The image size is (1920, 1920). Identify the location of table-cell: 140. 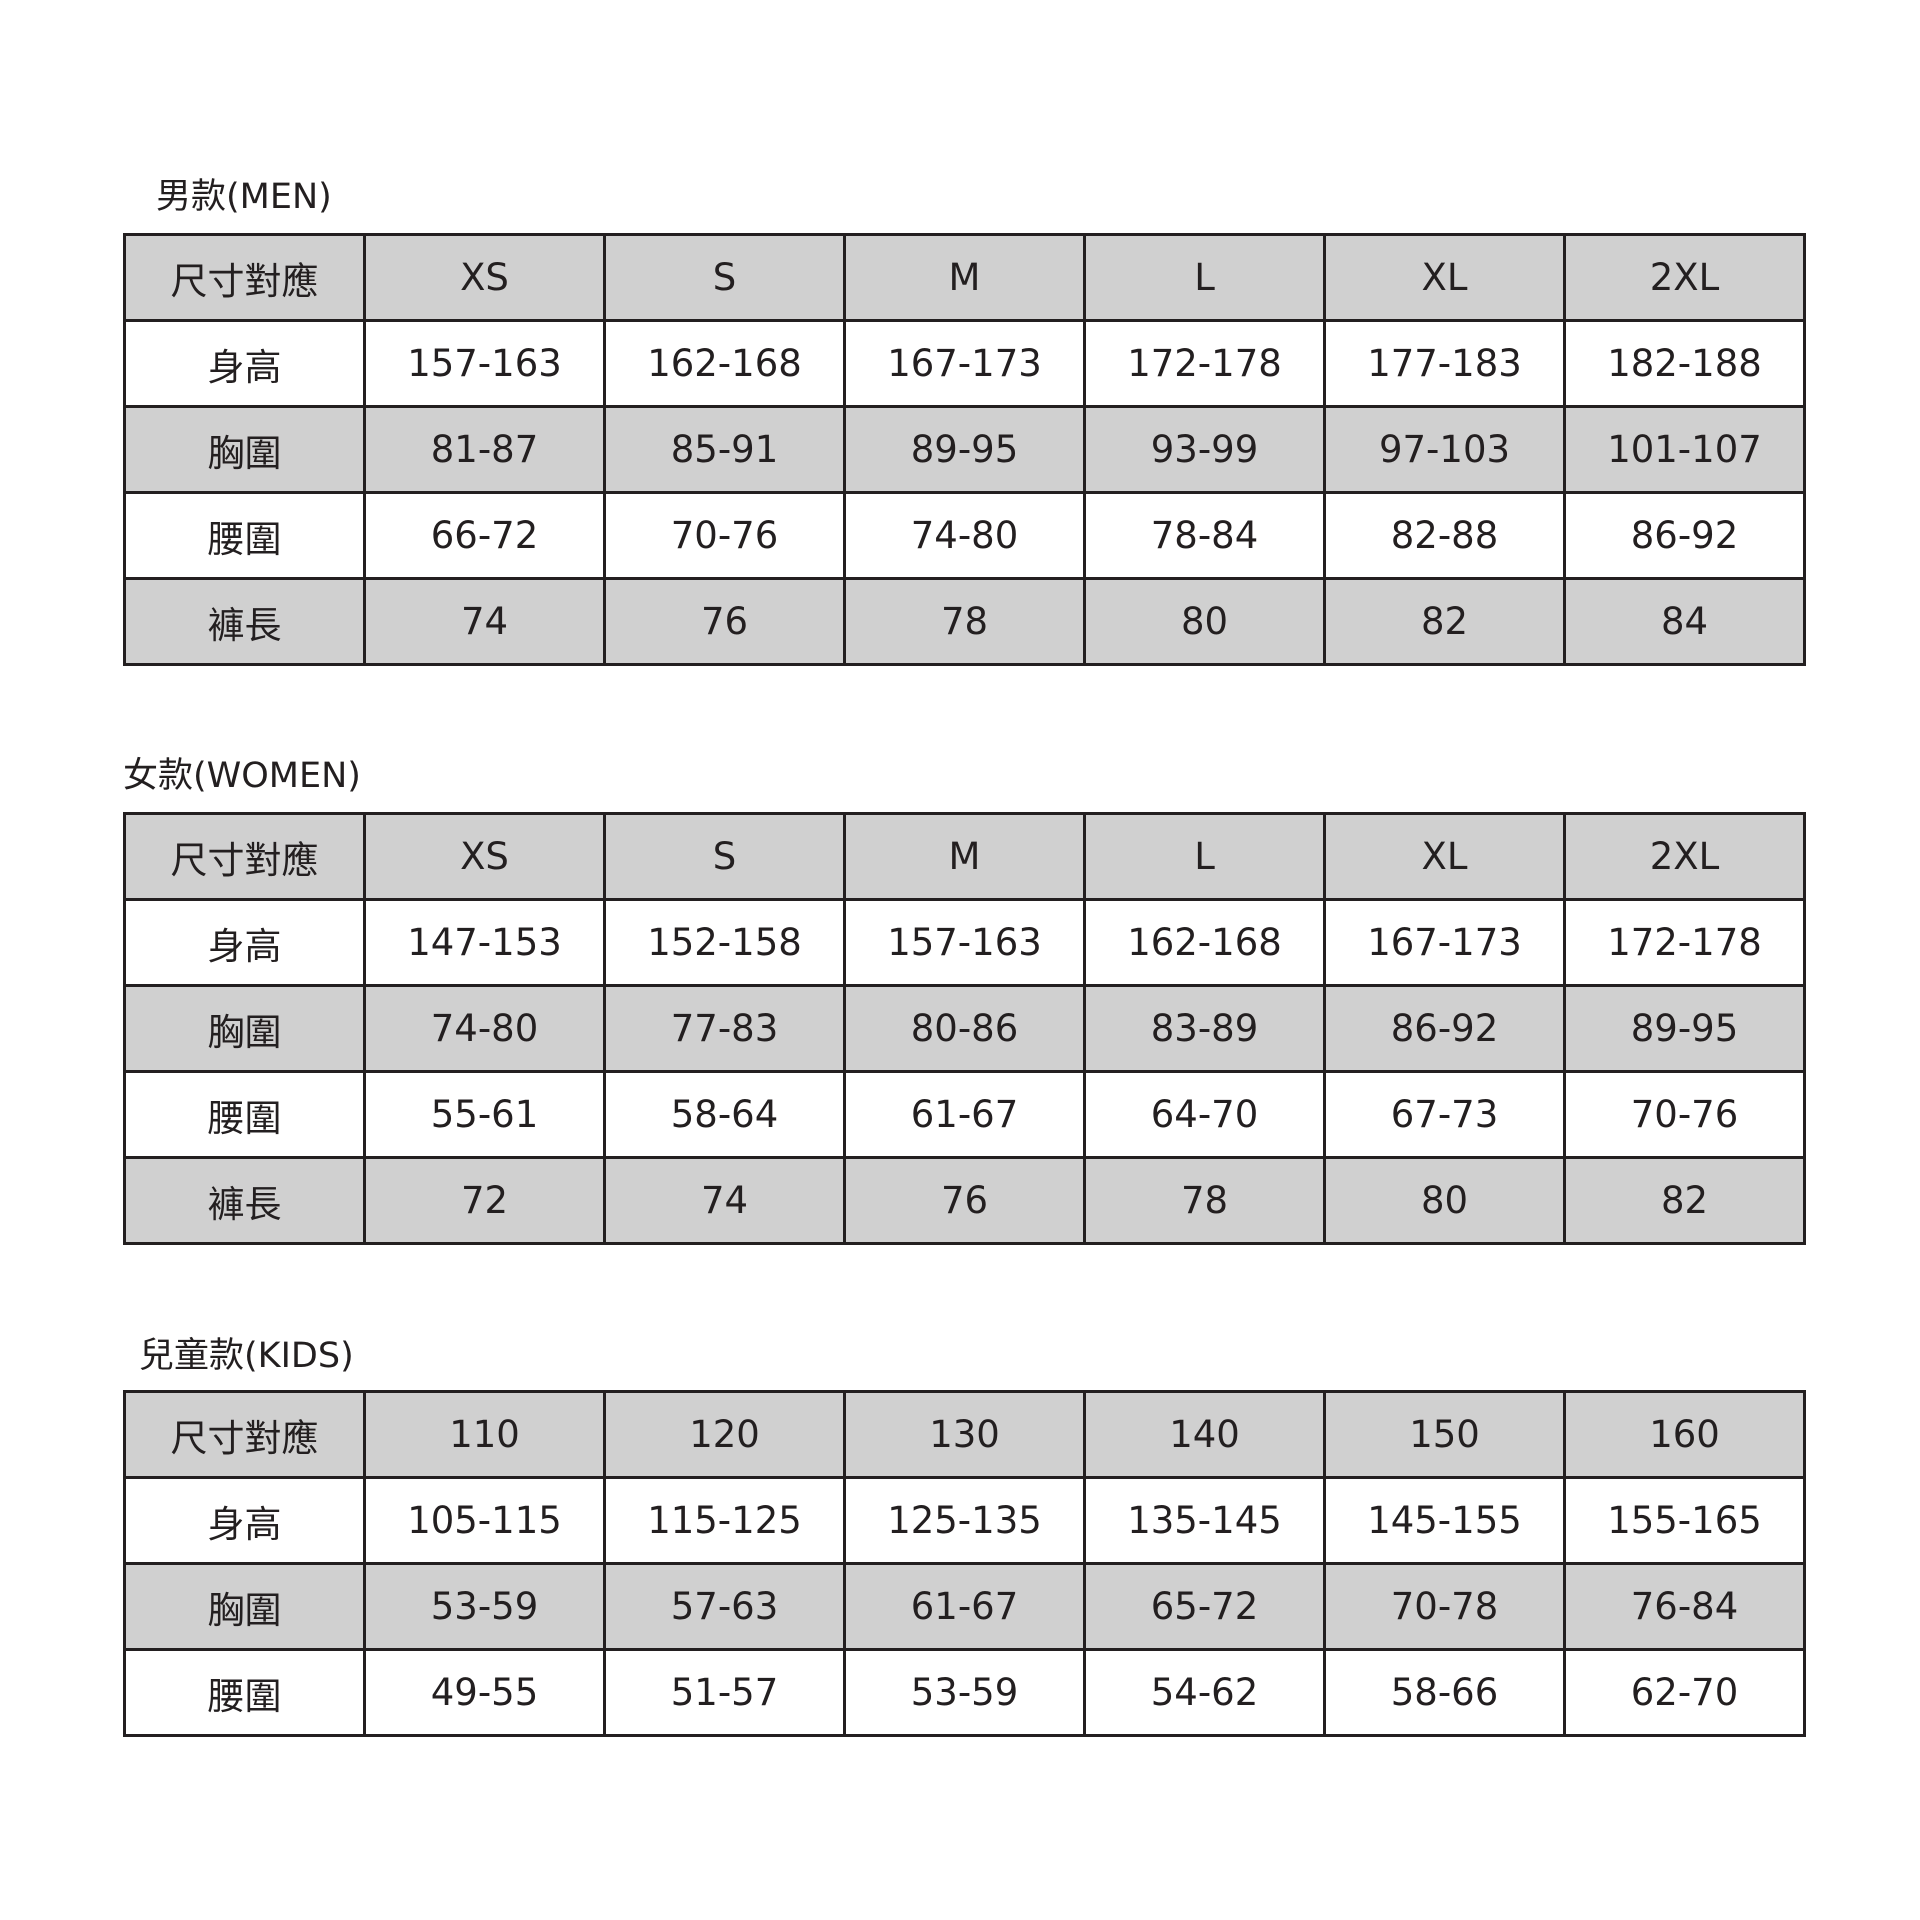
(1204, 1434).